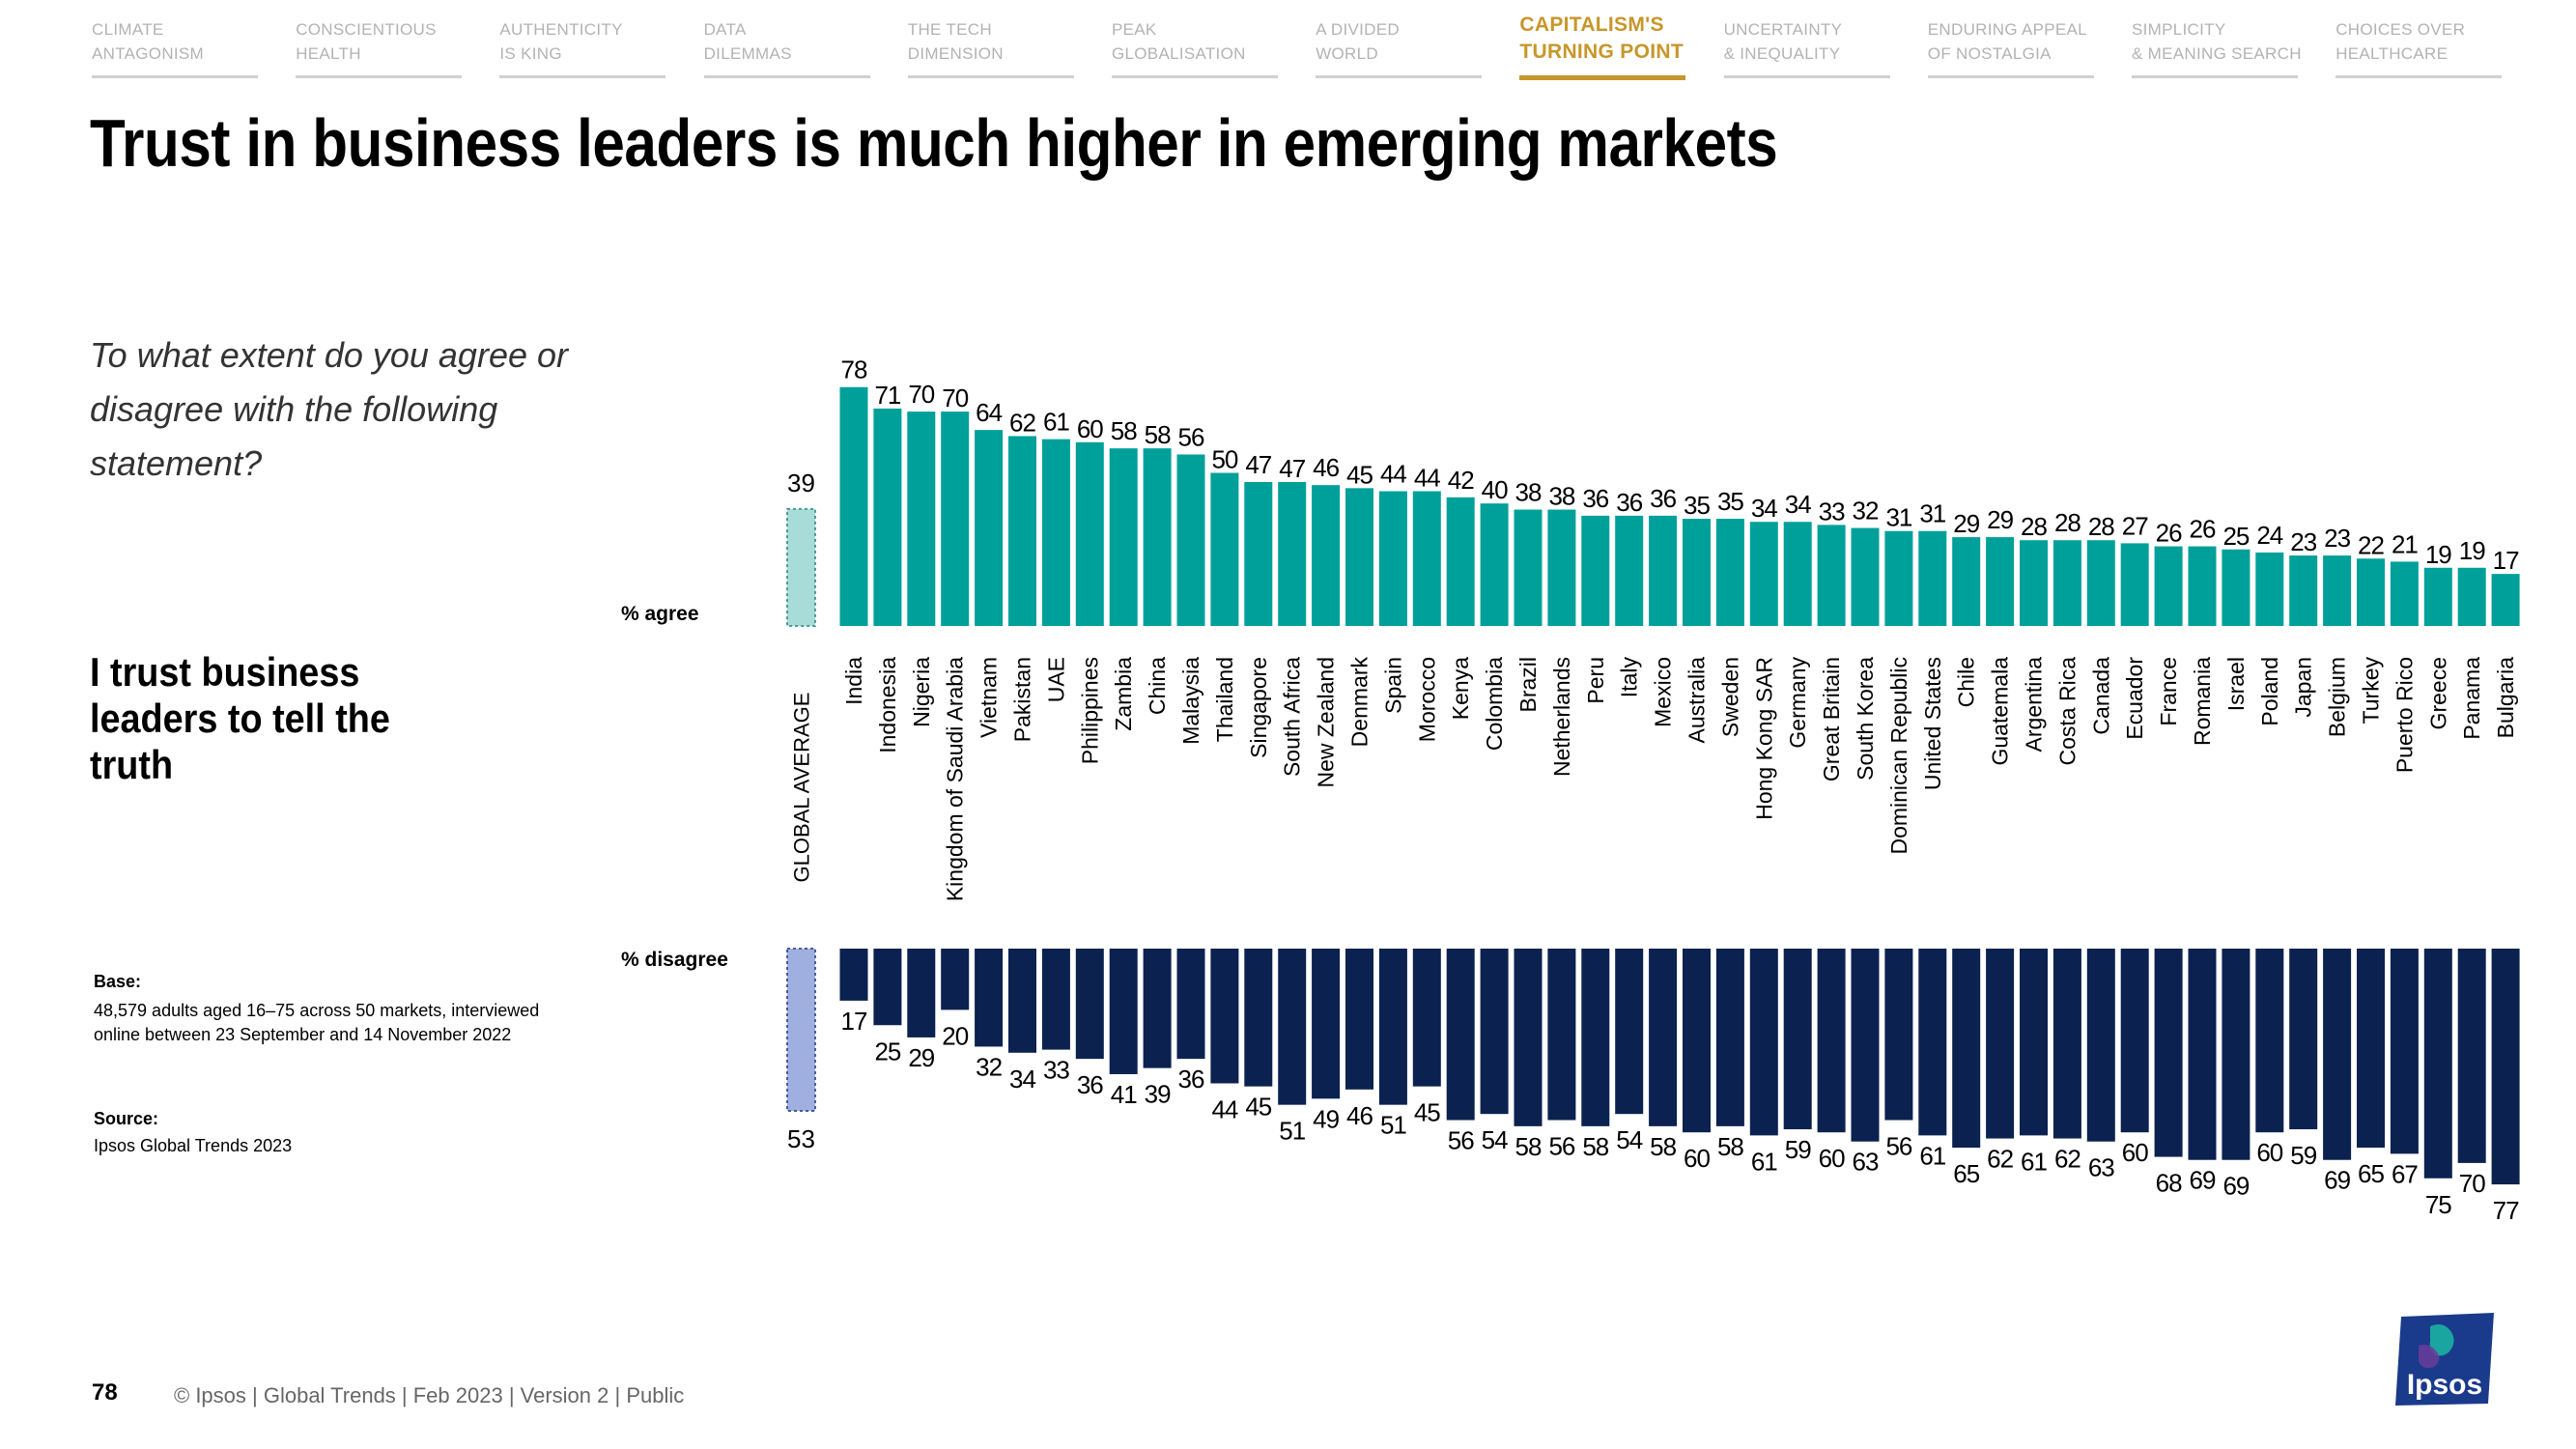 Image resolution: width=2576 pixels, height=1449 pixels. I want to click on category-label: Singapore, so click(1258, 707).